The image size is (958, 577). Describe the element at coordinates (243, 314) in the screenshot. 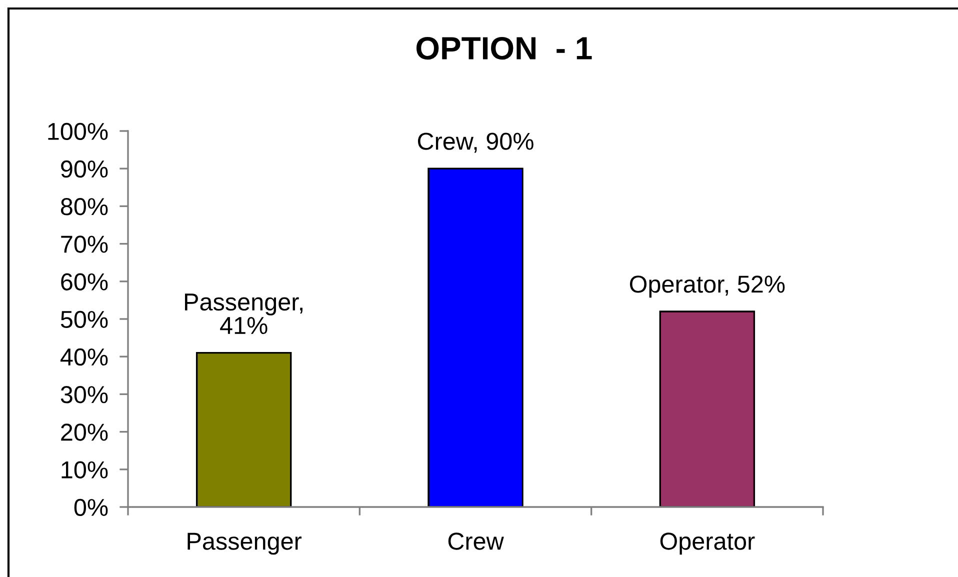

I see `data-label: Passenger, 41%` at that location.